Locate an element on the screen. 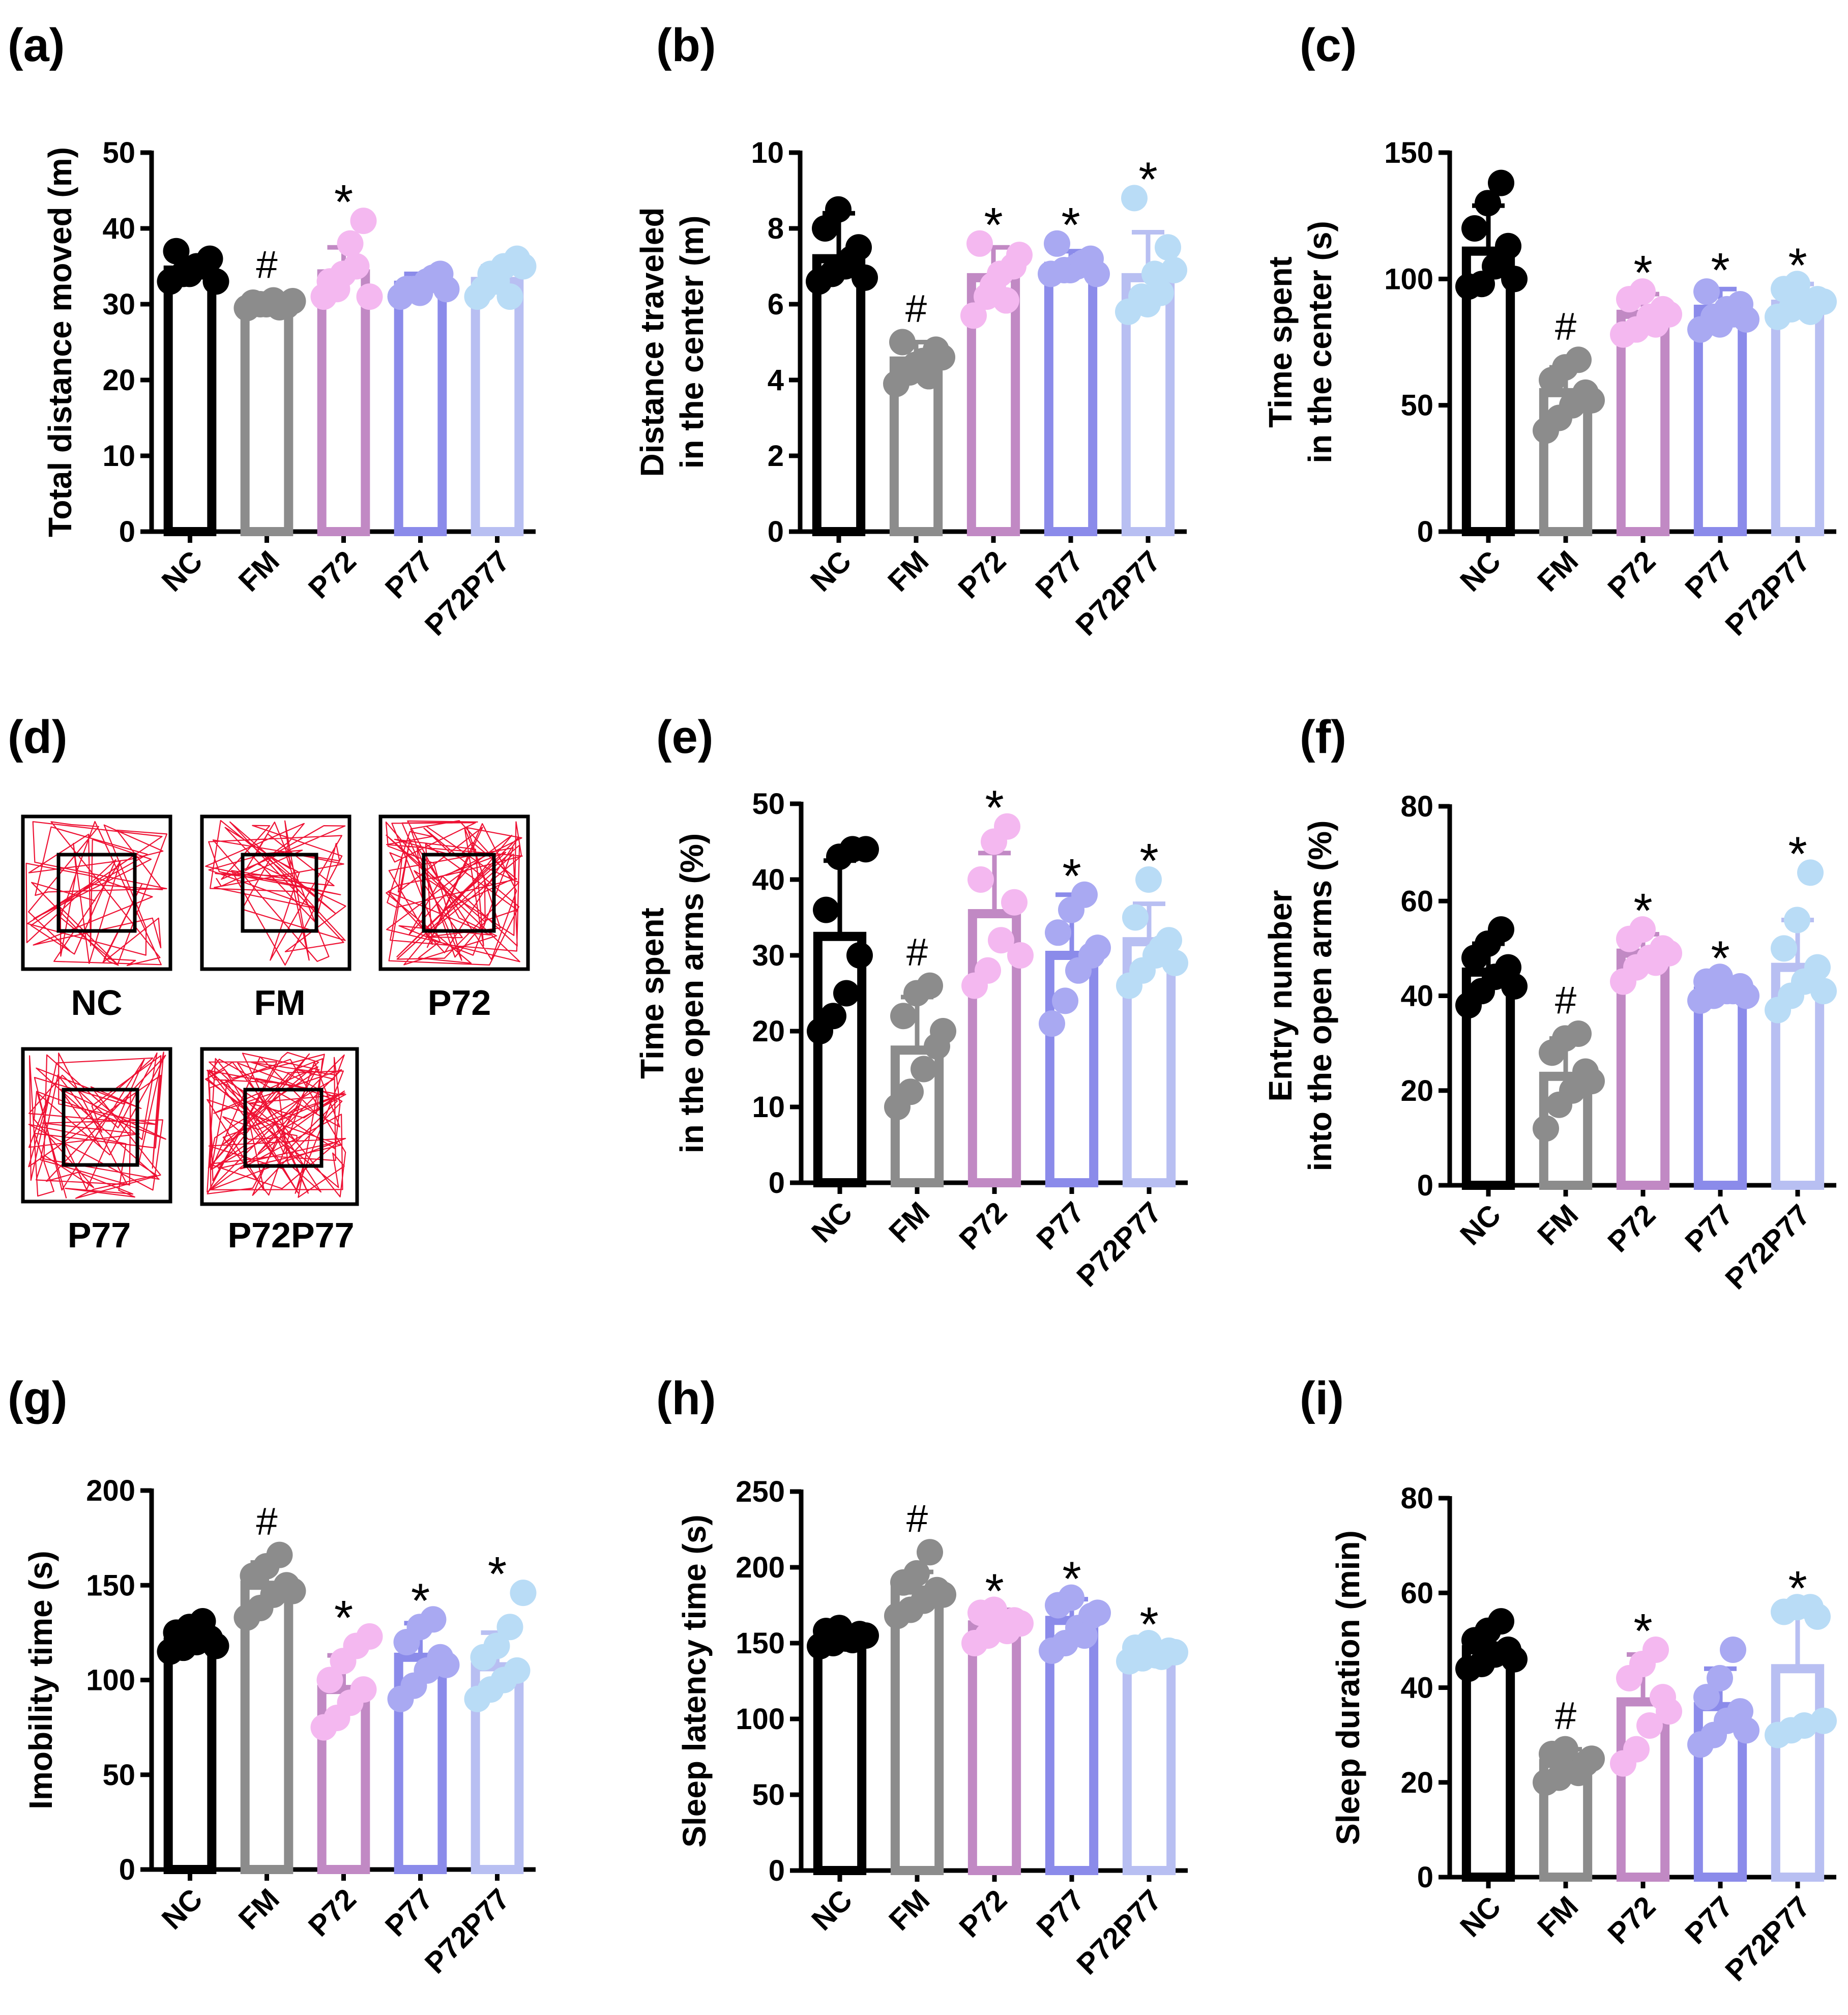  y-axis-title-line: Time spent is located at coordinates (652, 993).